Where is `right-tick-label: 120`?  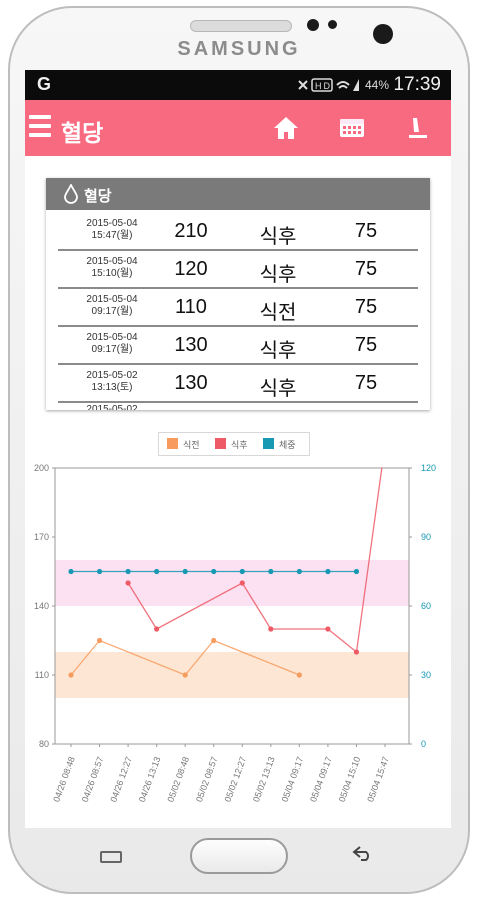
right-tick-label: 120 is located at coordinates (428, 468).